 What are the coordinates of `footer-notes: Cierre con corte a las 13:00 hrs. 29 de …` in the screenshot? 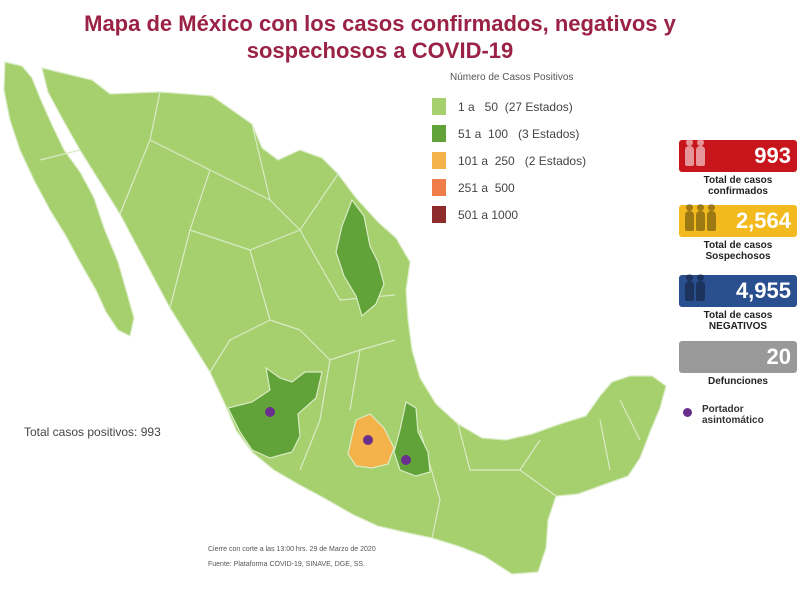 It's located at (292, 557).